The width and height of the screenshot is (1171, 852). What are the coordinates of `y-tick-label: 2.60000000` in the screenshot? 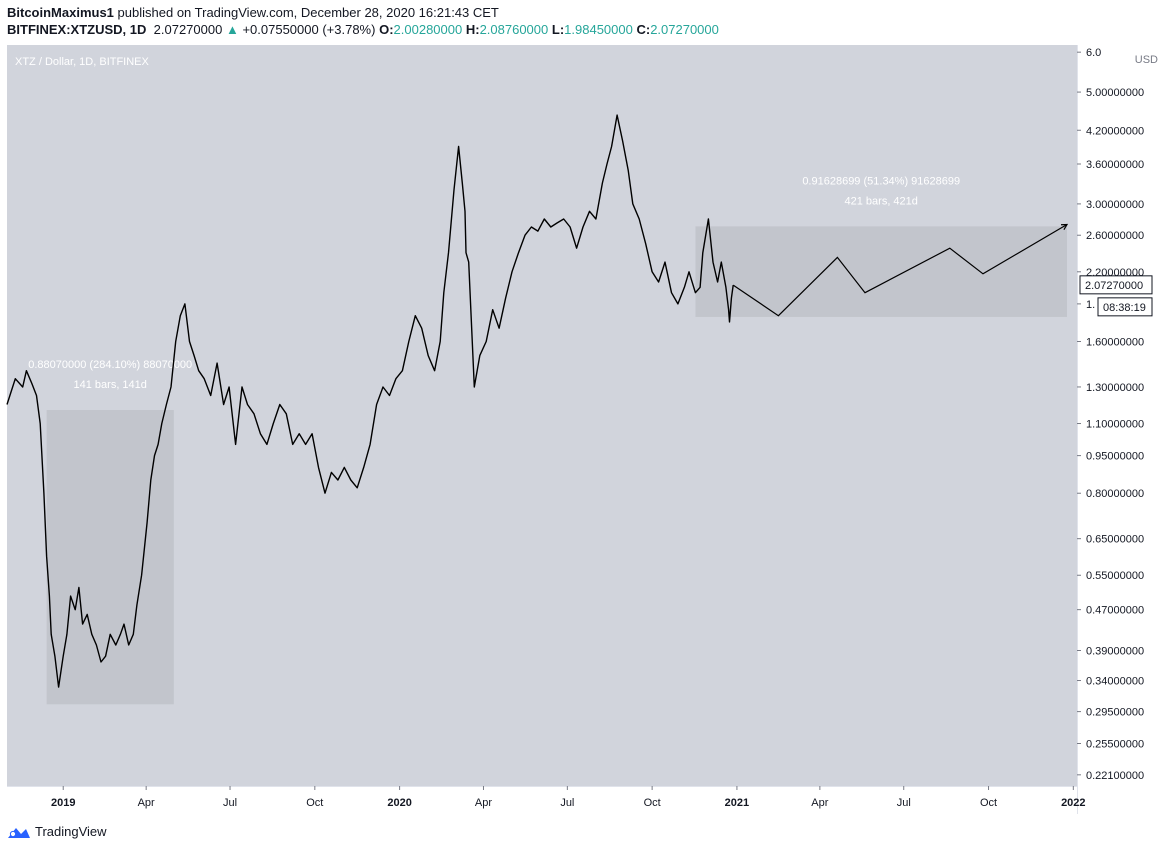 It's located at (1115, 236).